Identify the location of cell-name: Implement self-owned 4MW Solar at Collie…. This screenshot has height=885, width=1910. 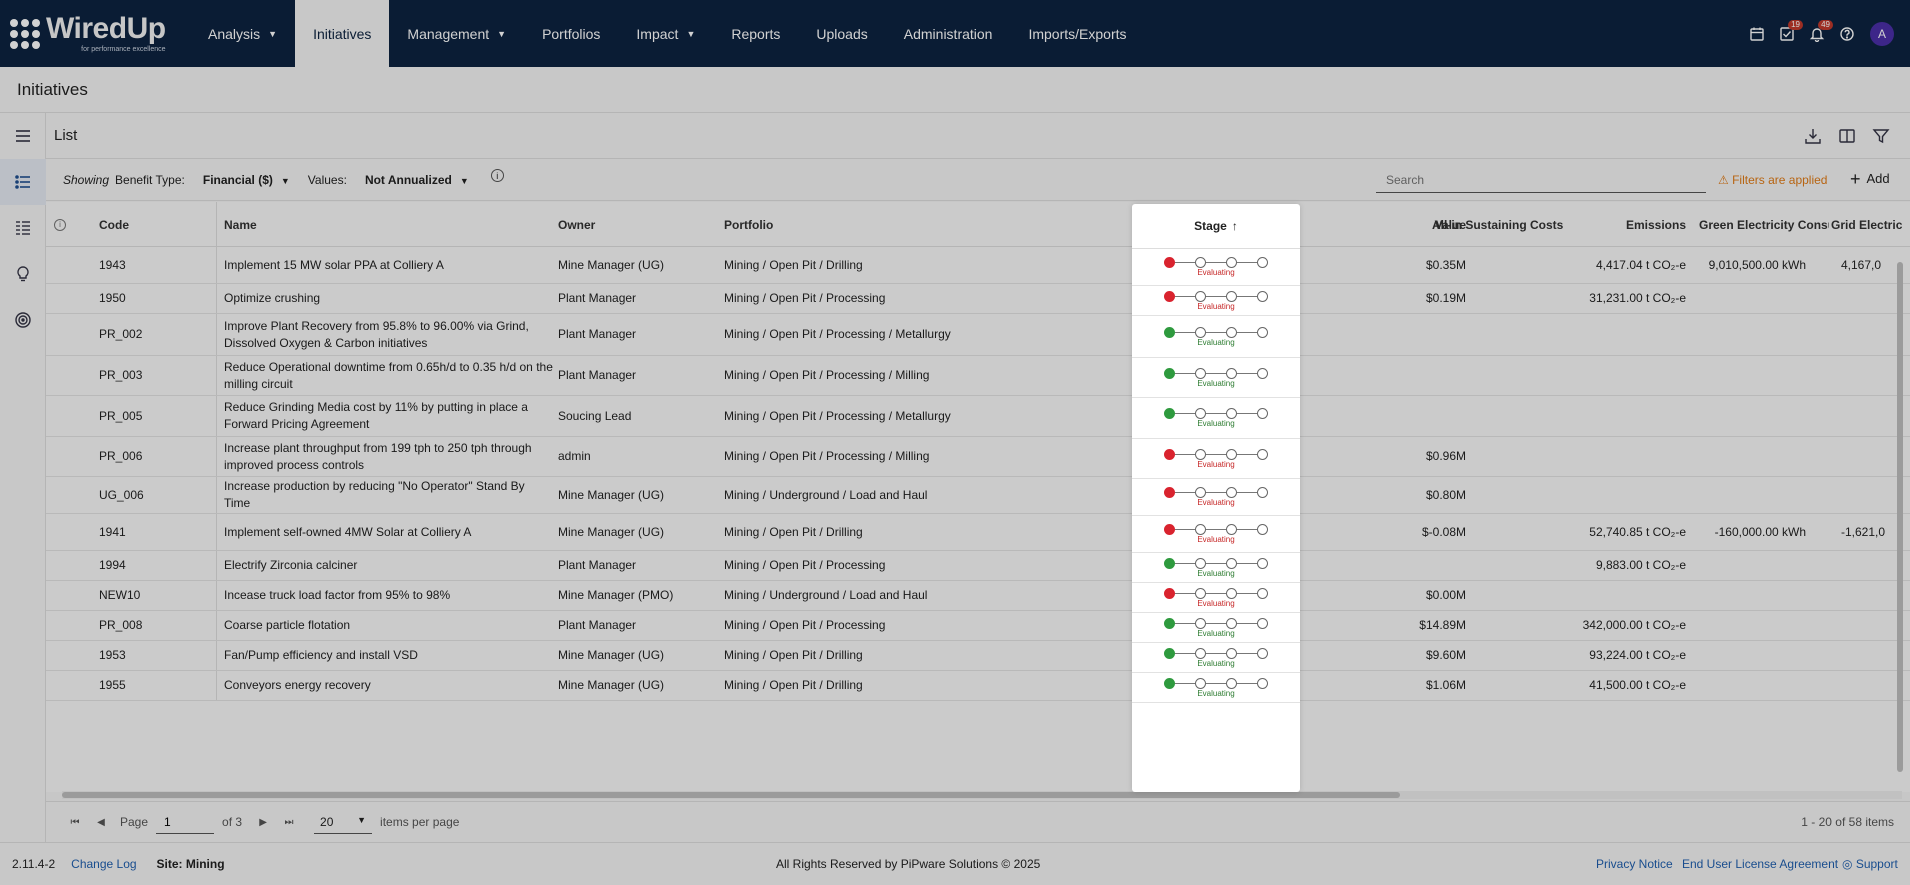
(348, 531).